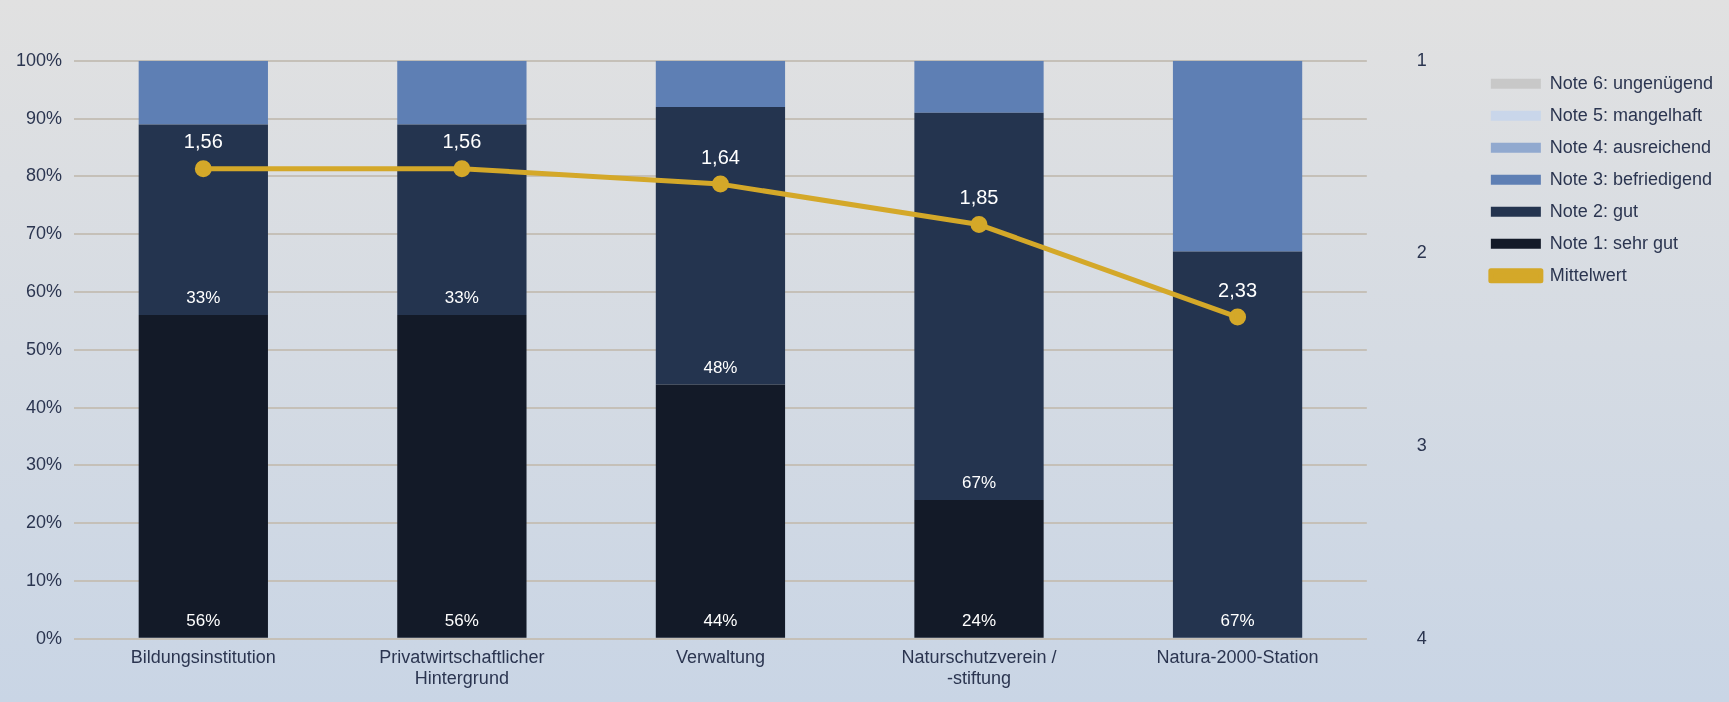 The height and width of the screenshot is (702, 1729). I want to click on y-tick-label: 30%, so click(44, 464).